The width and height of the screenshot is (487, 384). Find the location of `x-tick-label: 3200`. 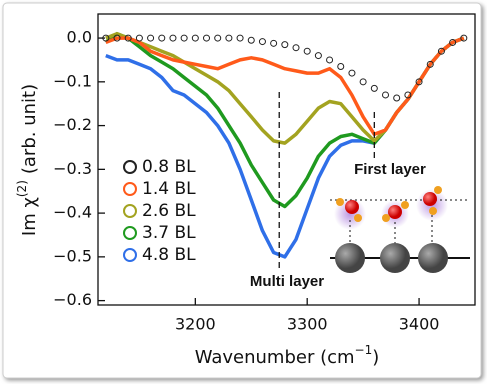

x-tick-label: 3200 is located at coordinates (195, 324).